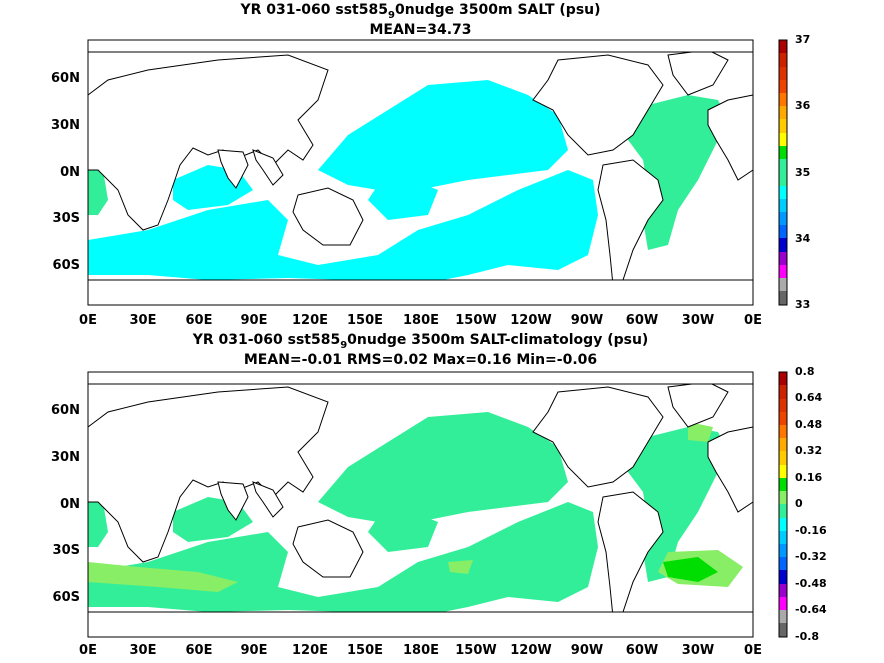 The height and width of the screenshot is (663, 884). Describe the element at coordinates (811, 530) in the screenshot. I see `colorbar2-tick: -0.16` at that location.